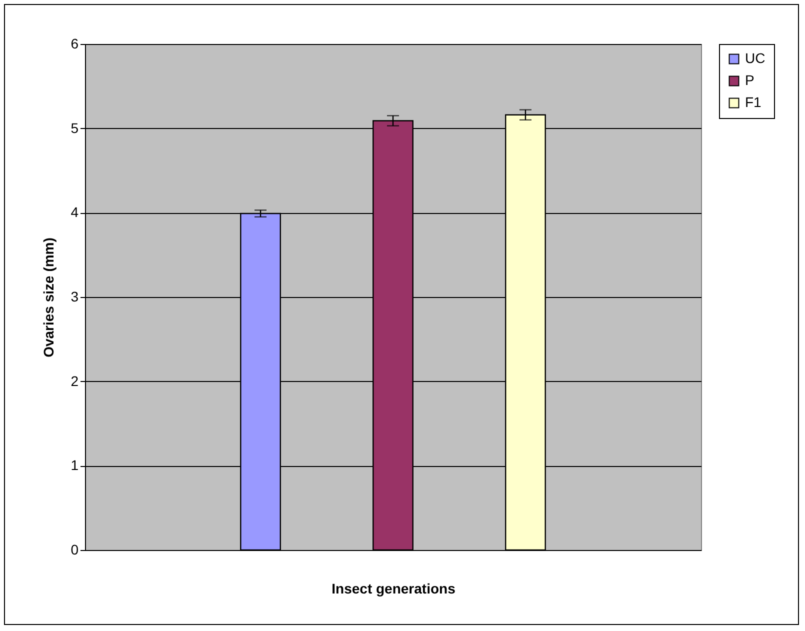 This screenshot has height=631, width=805. What do you see at coordinates (755, 58) in the screenshot?
I see `legend-label: UC` at bounding box center [755, 58].